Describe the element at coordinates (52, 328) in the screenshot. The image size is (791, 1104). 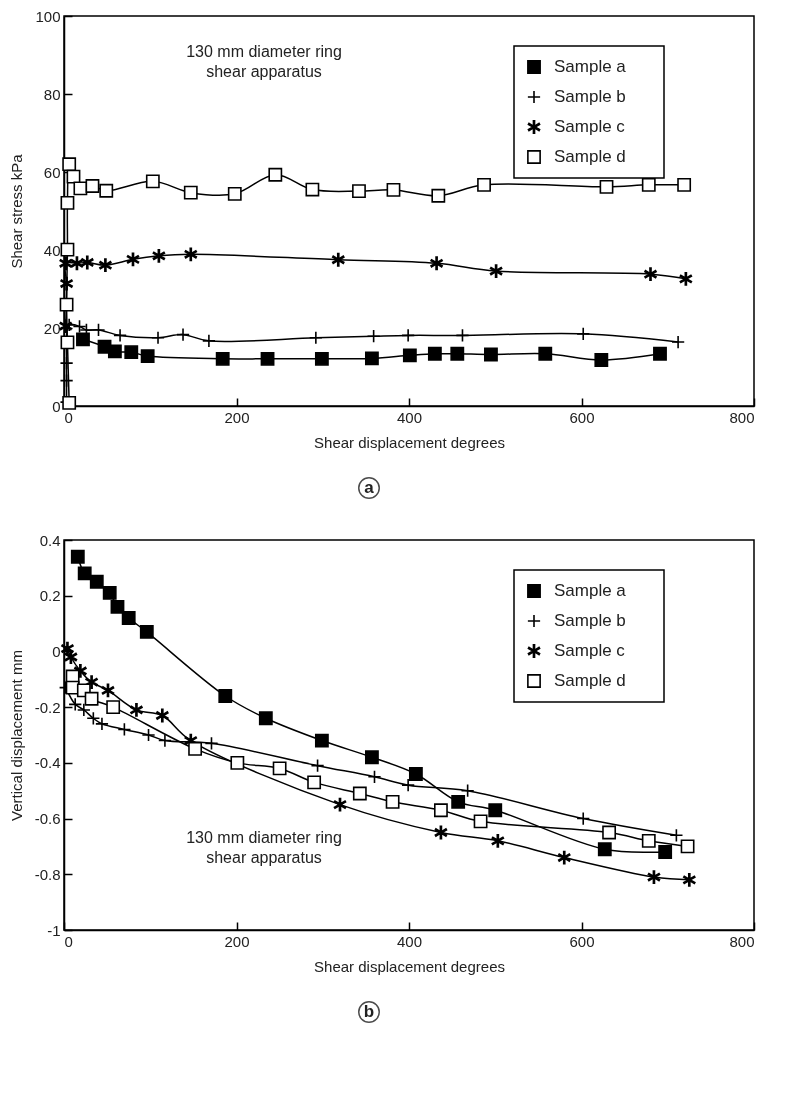
I see `y-tick-label: 20` at that location.